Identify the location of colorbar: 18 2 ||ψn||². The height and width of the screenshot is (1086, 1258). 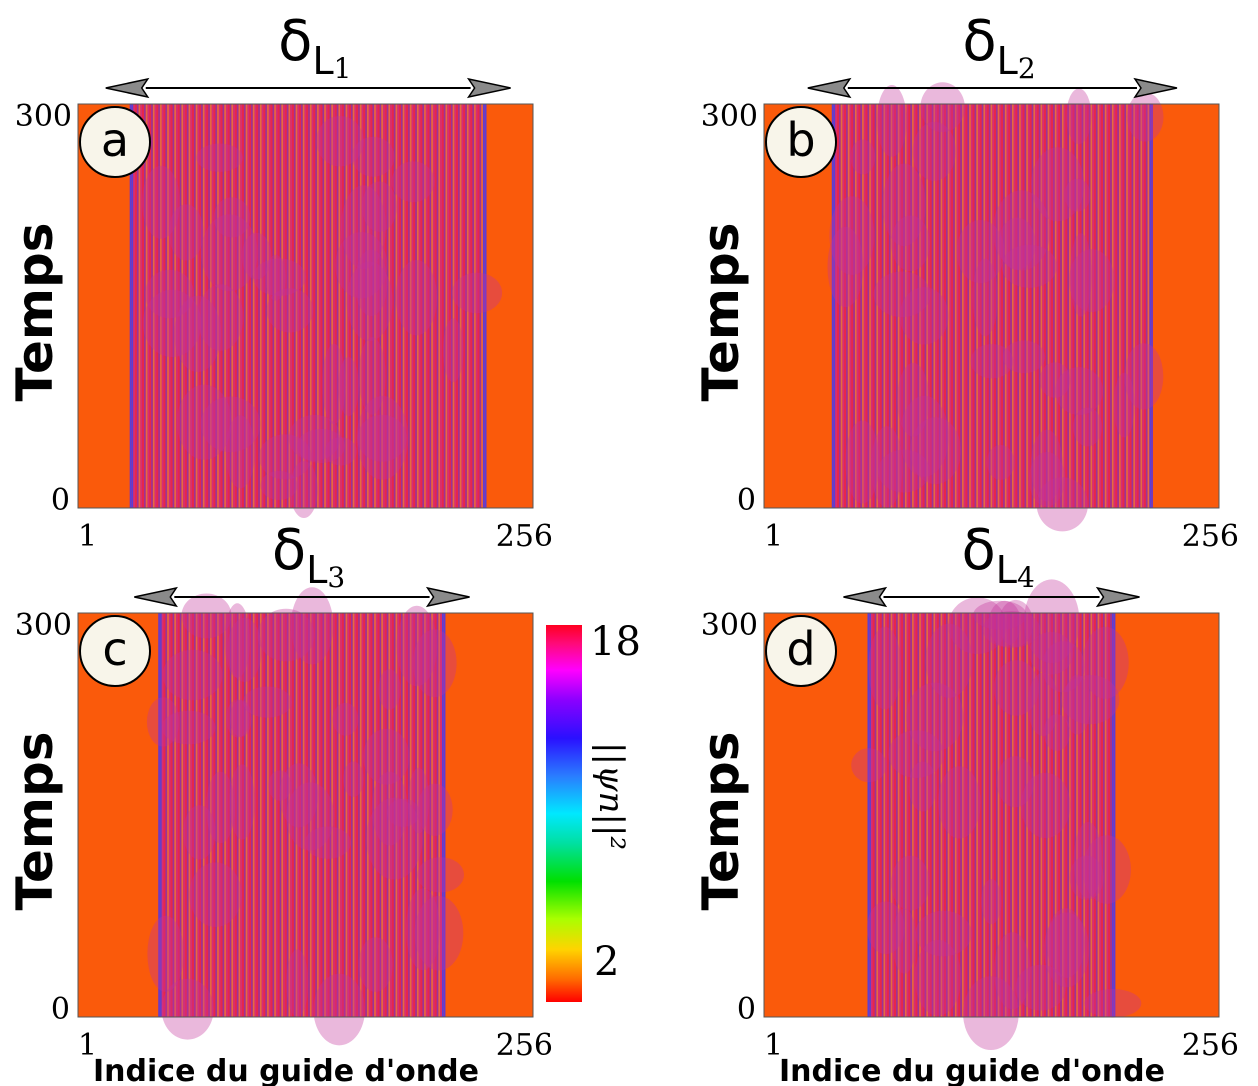
(593, 810).